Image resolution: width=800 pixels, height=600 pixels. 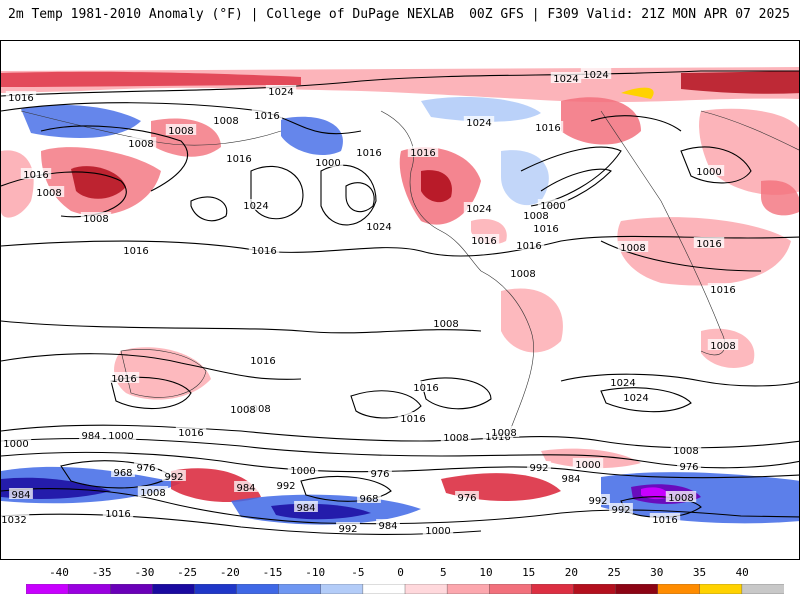 I want to click on colorbar-tick-label: 30, so click(x=657, y=572).